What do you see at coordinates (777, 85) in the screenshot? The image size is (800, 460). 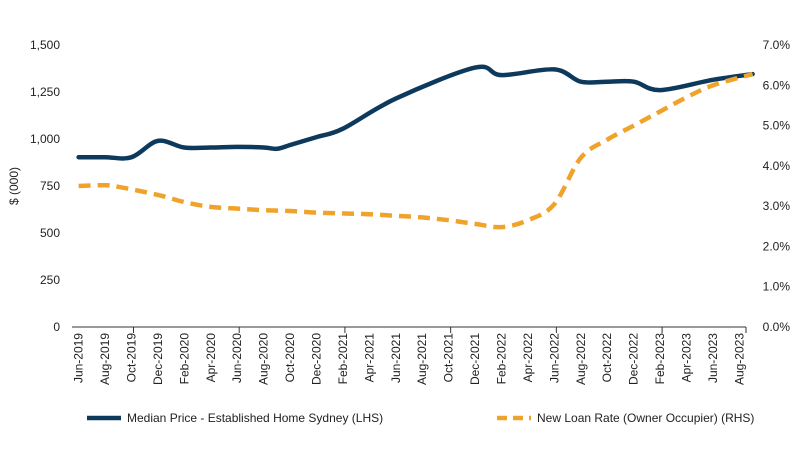 I see `right-axis-tick-label: 6.0%` at bounding box center [777, 85].